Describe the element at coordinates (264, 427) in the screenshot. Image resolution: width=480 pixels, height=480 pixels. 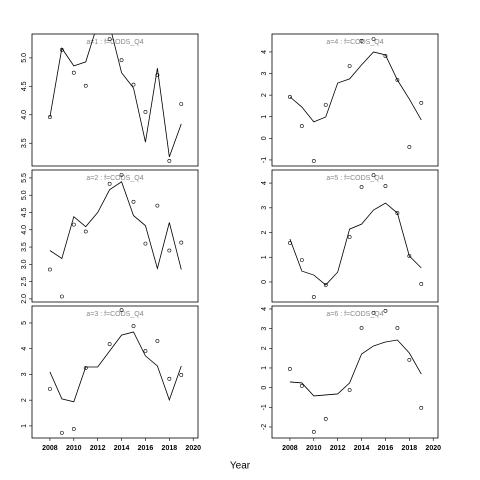
I see `y-tick-label: -2` at that location.